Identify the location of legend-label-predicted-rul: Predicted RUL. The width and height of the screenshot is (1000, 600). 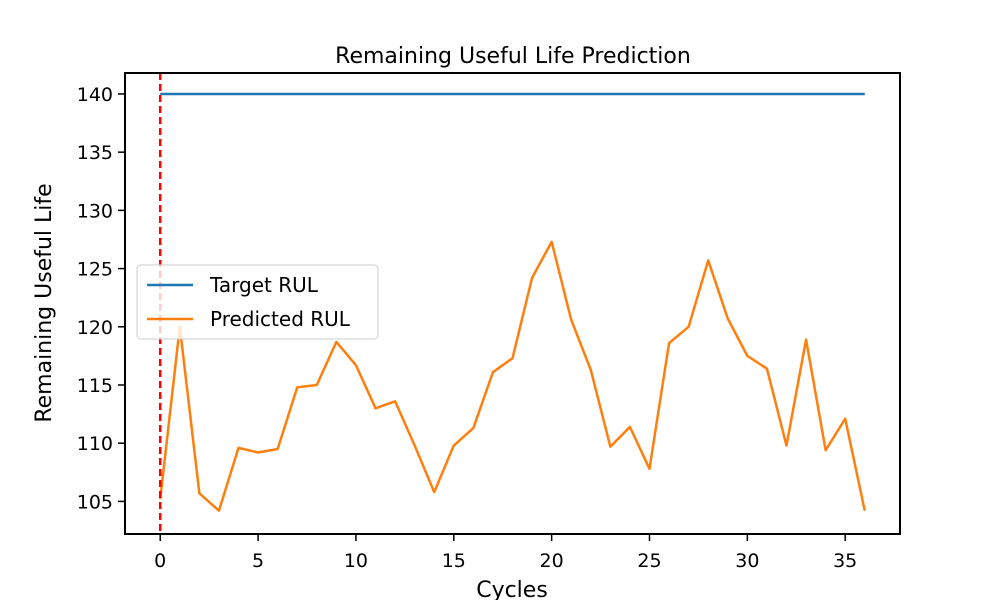
(280, 319).